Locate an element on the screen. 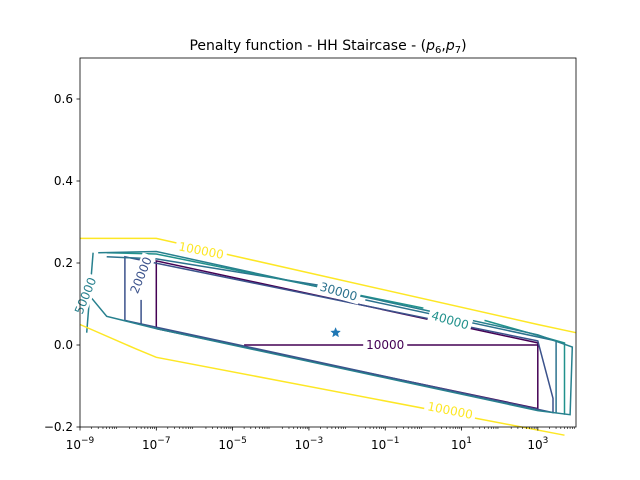 This screenshot has height=480, width=640. contour-label-10000-0: 10000 is located at coordinates (385, 345).